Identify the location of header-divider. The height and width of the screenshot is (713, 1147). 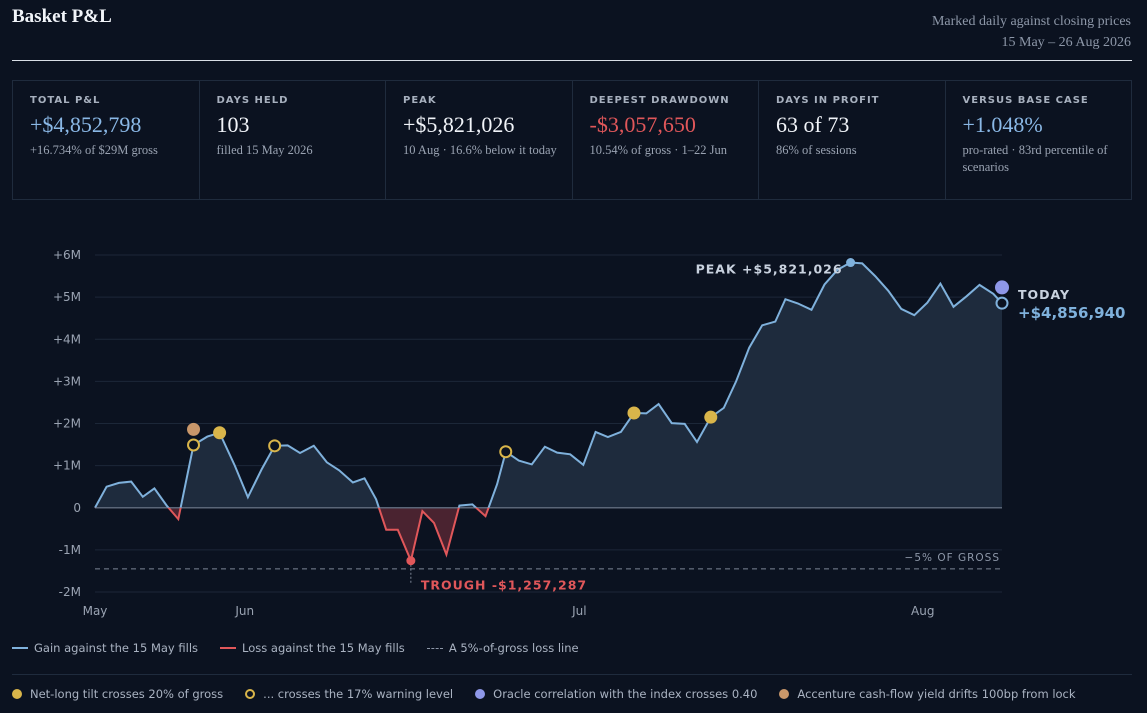
(572, 60).